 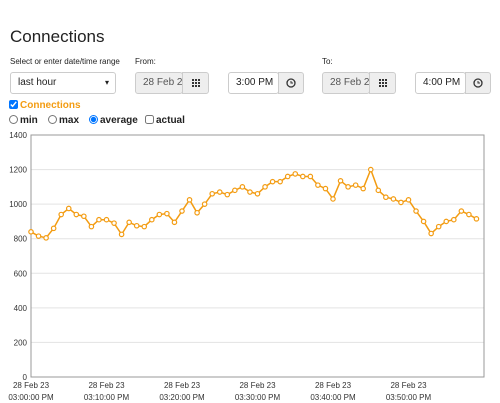 I want to click on option-min: min, so click(x=23, y=120).